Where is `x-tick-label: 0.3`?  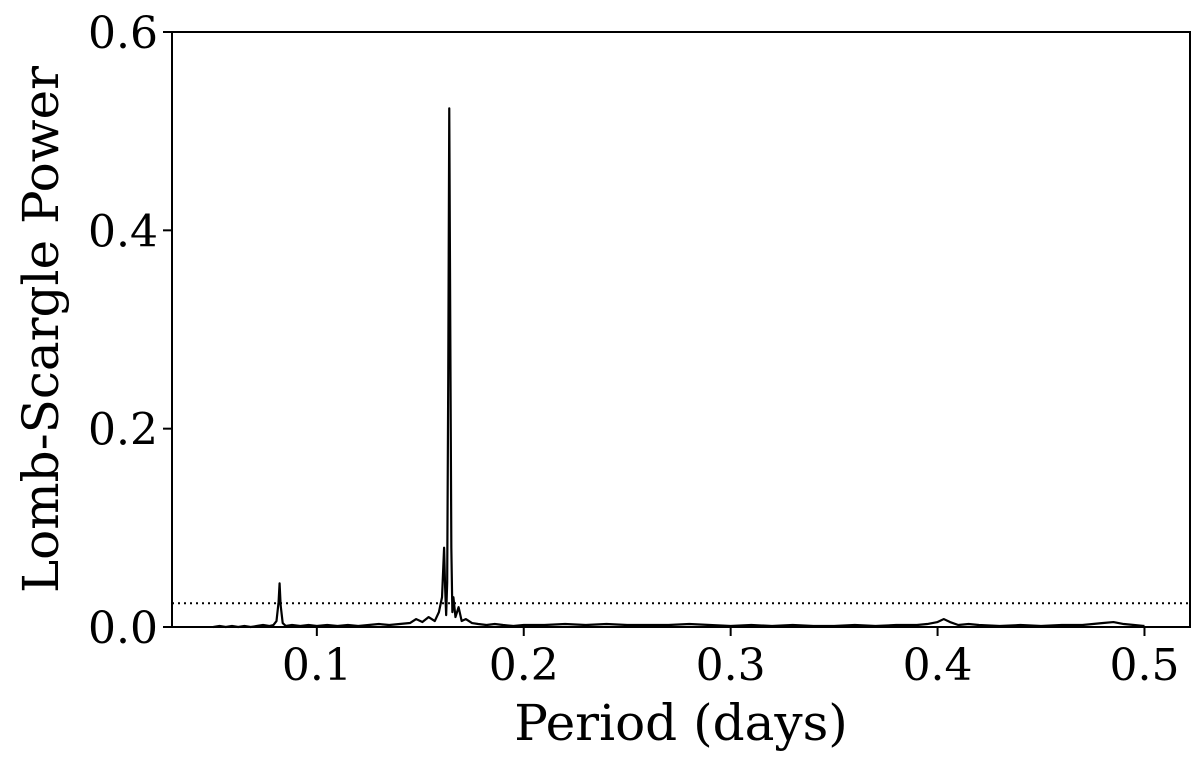 x-tick-label: 0.3 is located at coordinates (731, 665).